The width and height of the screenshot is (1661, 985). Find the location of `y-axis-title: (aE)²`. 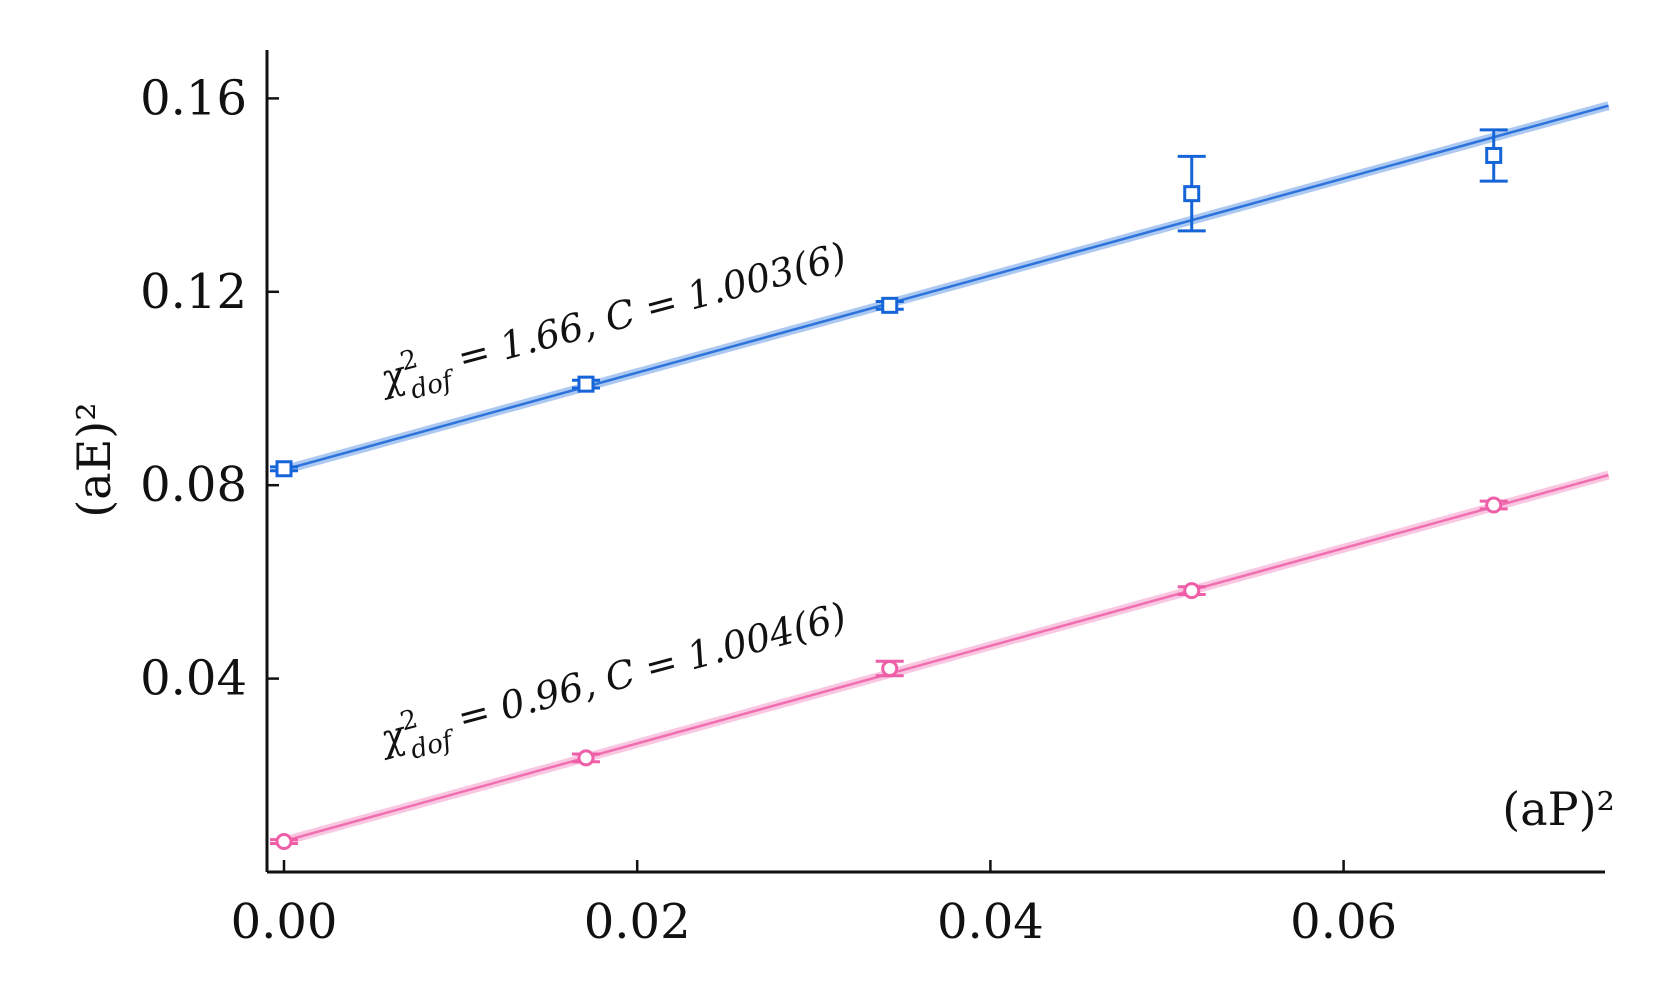

y-axis-title: (aE)² is located at coordinates (94, 459).